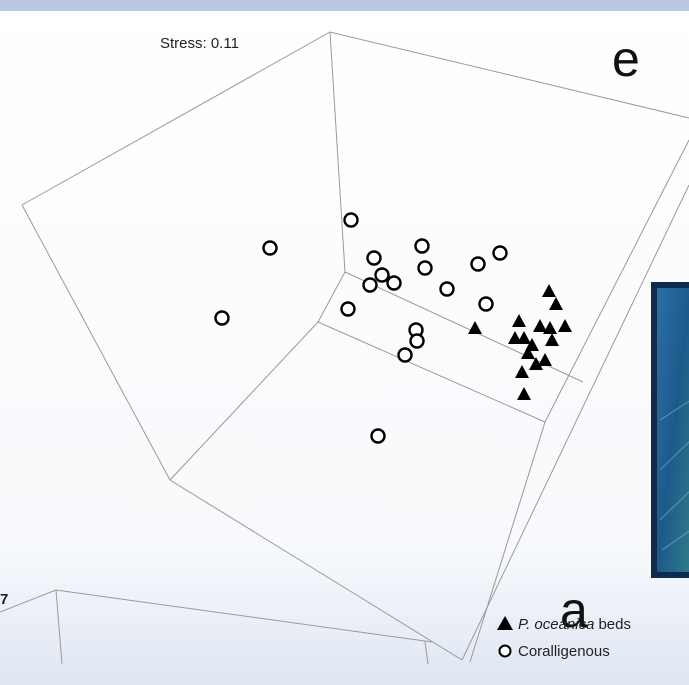  Describe the element at coordinates (199, 43) in the screenshot. I see `stress-label: Stress: 0.11` at that location.